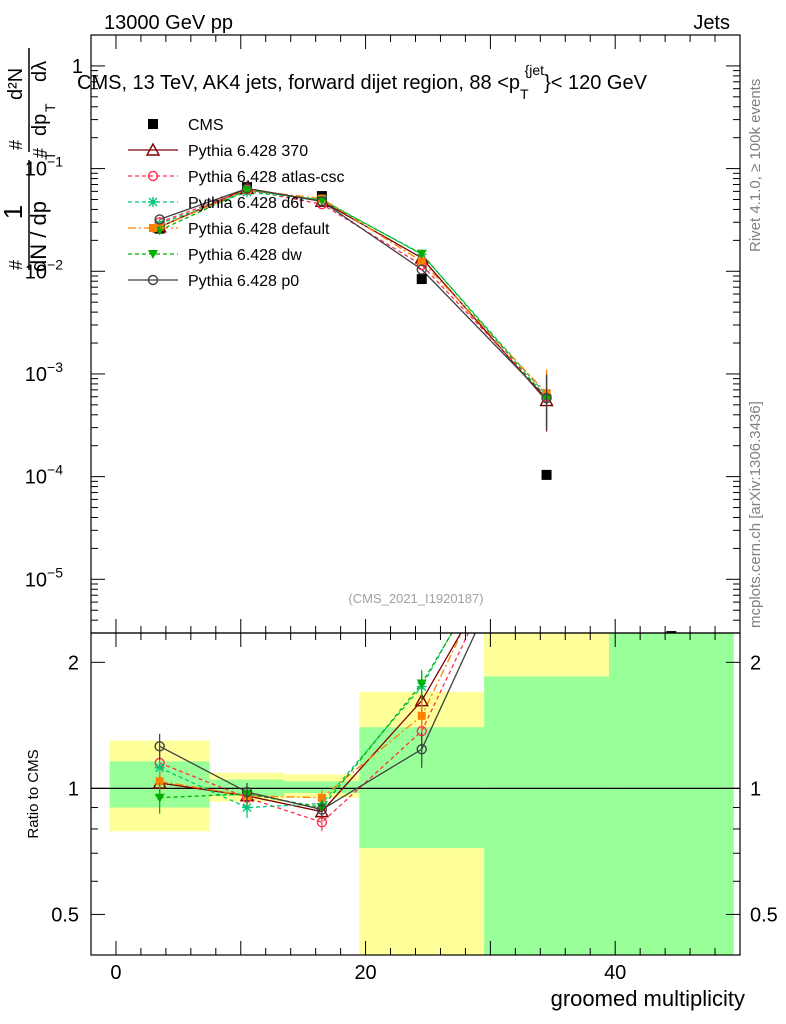 The image size is (786, 1024). Describe the element at coordinates (16, 84) in the screenshot. I see `svg-text: d²N` at that location.